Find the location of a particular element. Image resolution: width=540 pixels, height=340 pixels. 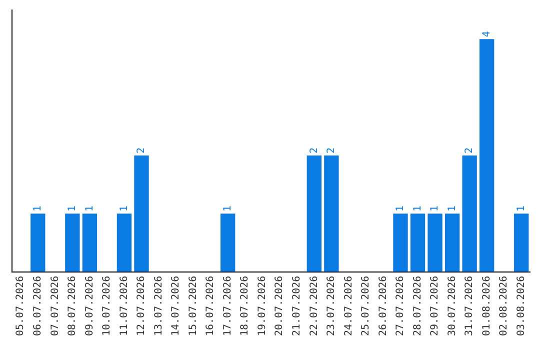

x-tick-label: 06.07.2026 is located at coordinates (38, 306).